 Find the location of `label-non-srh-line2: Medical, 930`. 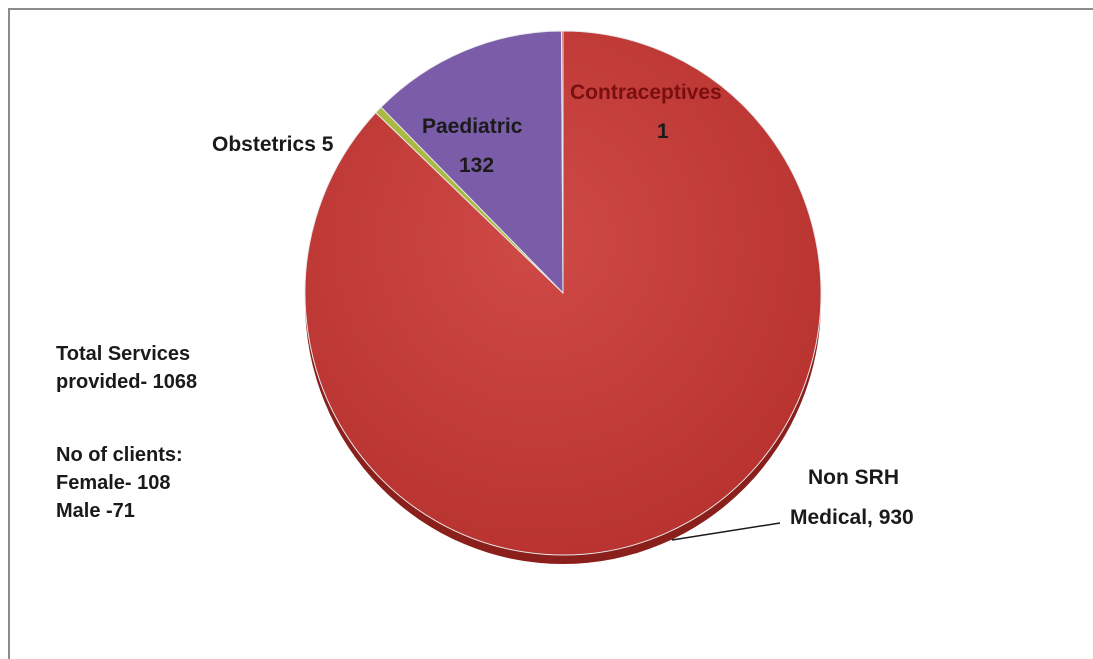

label-non-srh-line2: Medical, 930 is located at coordinates (852, 517).